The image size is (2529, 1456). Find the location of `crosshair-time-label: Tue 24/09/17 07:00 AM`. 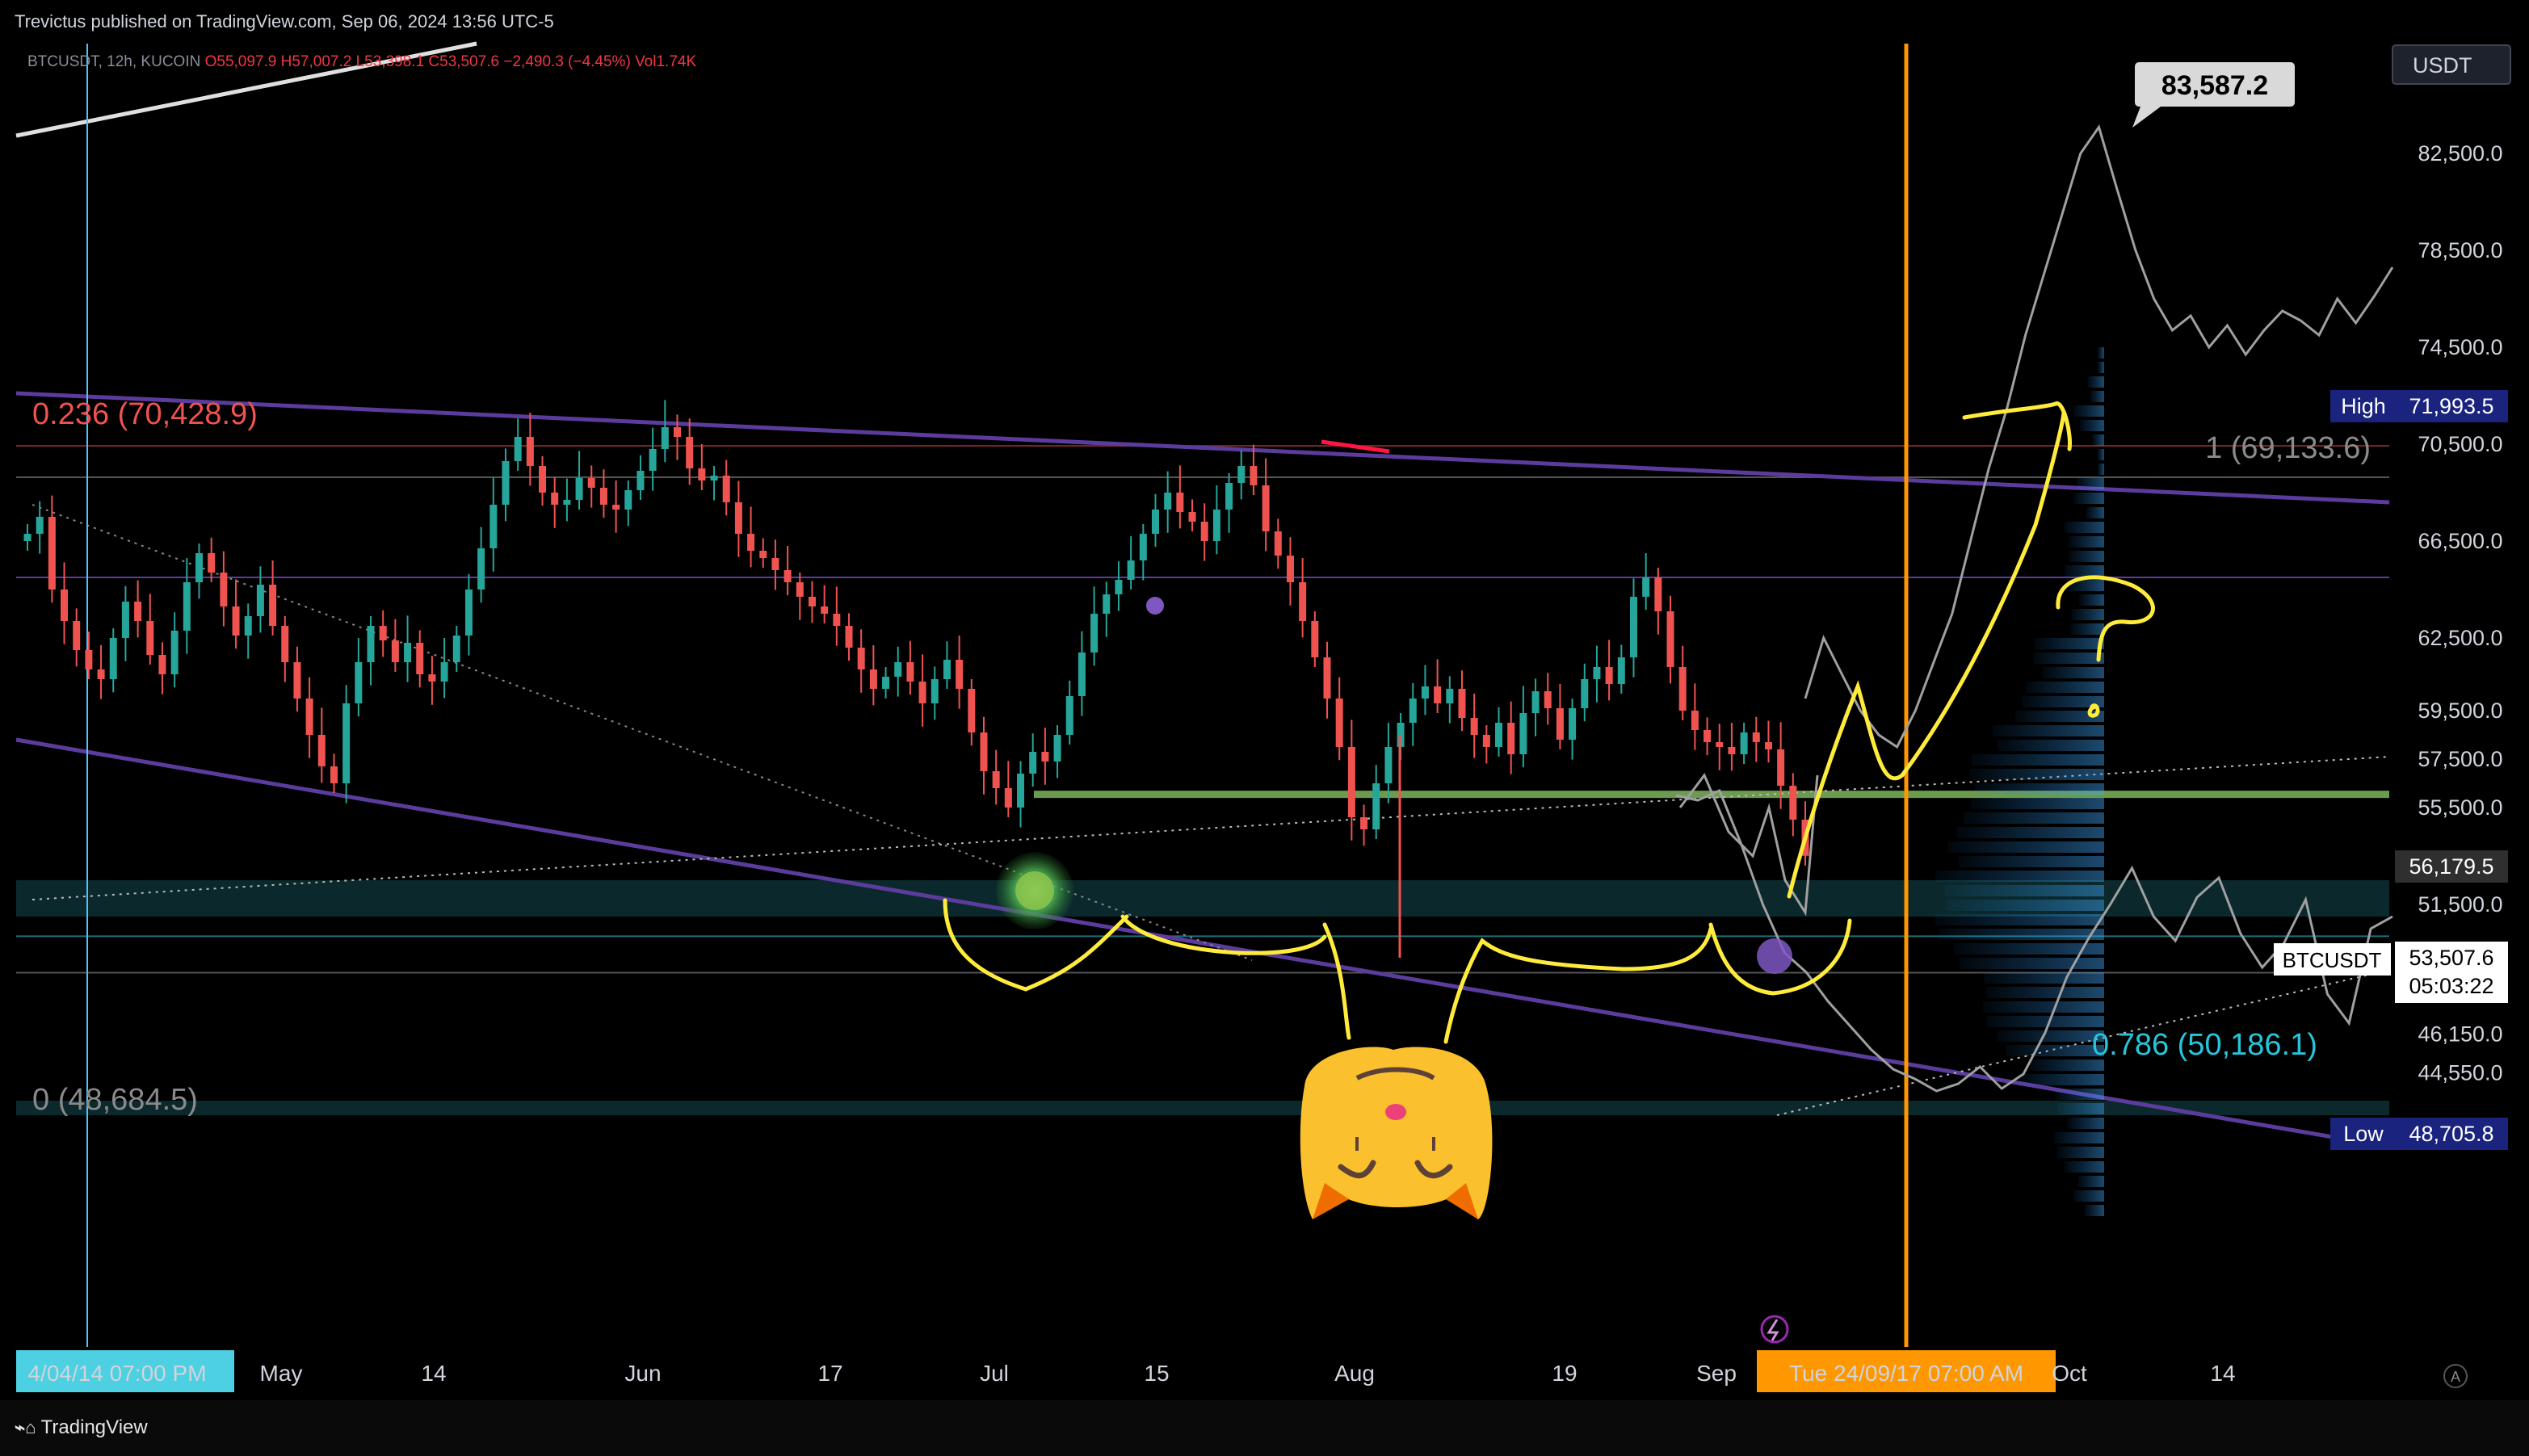

crosshair-time-label: Tue 24/09/17 07:00 AM is located at coordinates (1906, 1373).